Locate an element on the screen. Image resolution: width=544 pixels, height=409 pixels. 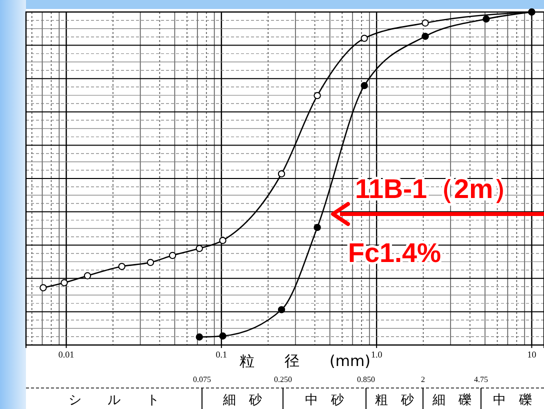
text: 0.250 is located at coordinates (283, 379).